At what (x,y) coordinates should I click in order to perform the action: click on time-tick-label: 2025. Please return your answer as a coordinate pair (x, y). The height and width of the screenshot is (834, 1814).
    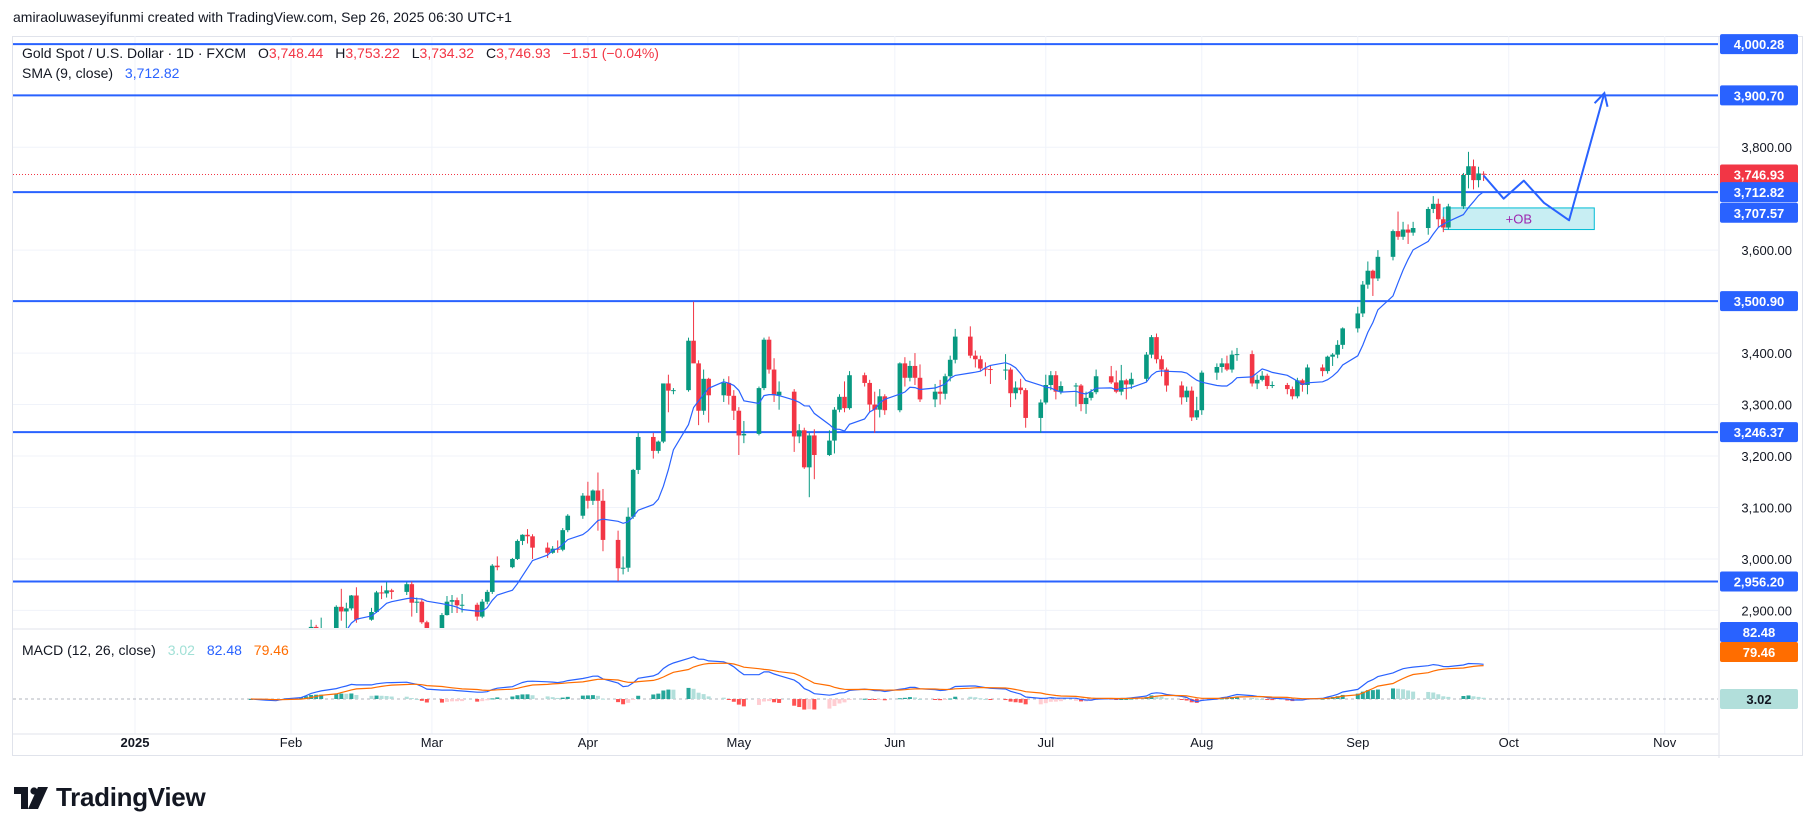
    Looking at the image, I should click on (135, 742).